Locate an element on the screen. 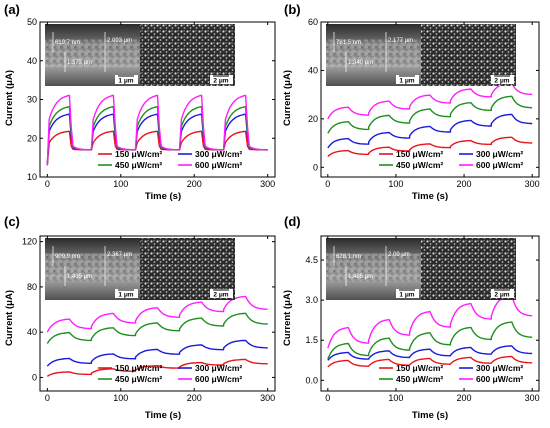 The height and width of the screenshot is (428, 550). y-tick-label: 10 is located at coordinates (32, 177).